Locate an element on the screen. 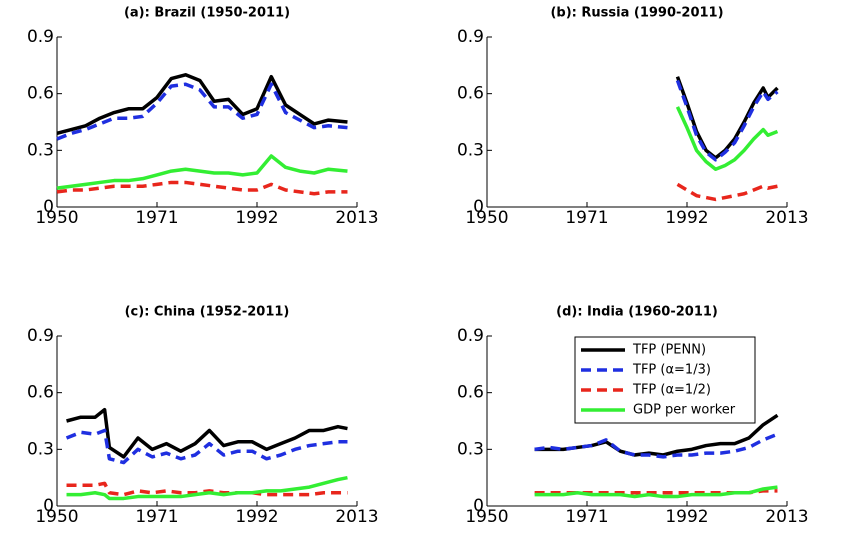 The height and width of the screenshot is (535, 859). legend-label: GDP per worker is located at coordinates (684, 410).